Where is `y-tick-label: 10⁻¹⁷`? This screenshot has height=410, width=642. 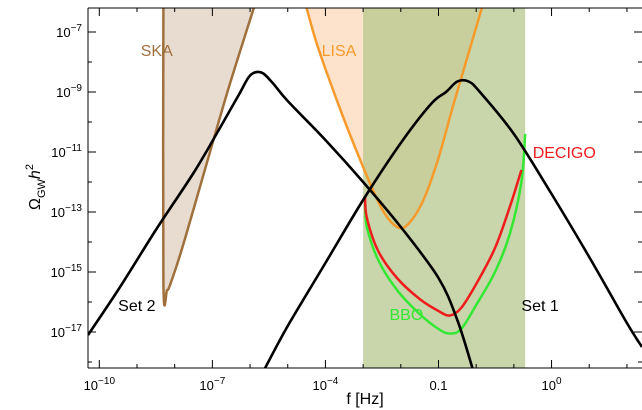
y-tick-label: 10⁻¹⁷ is located at coordinates (67, 331).